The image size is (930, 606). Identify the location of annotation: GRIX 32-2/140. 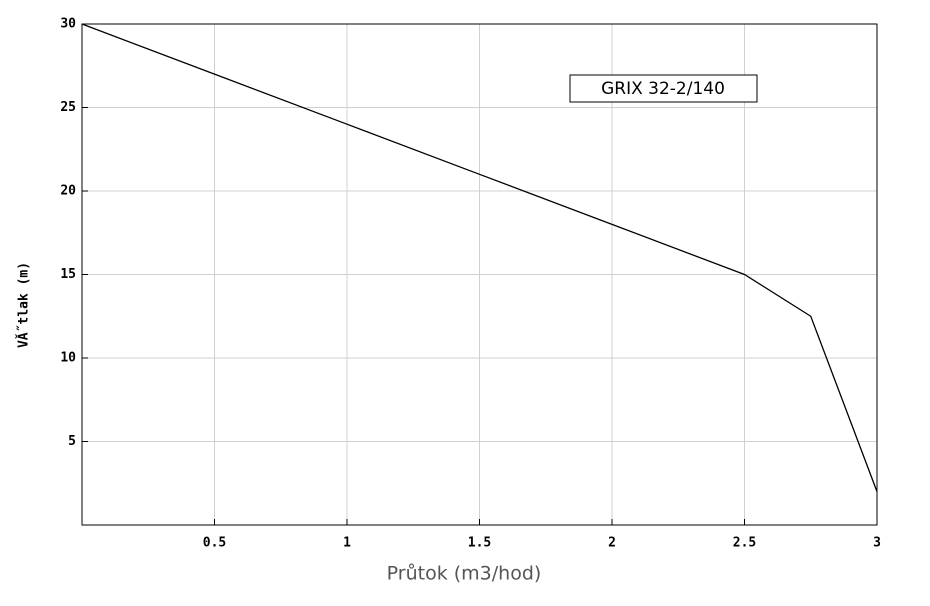
(663, 89).